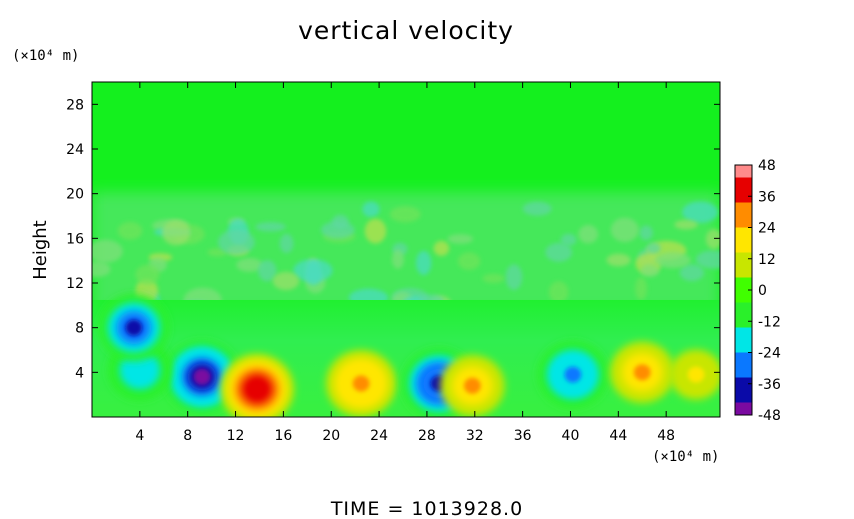 This screenshot has width=854, height=519. I want to click on y-axis-title: Height, so click(40, 250).